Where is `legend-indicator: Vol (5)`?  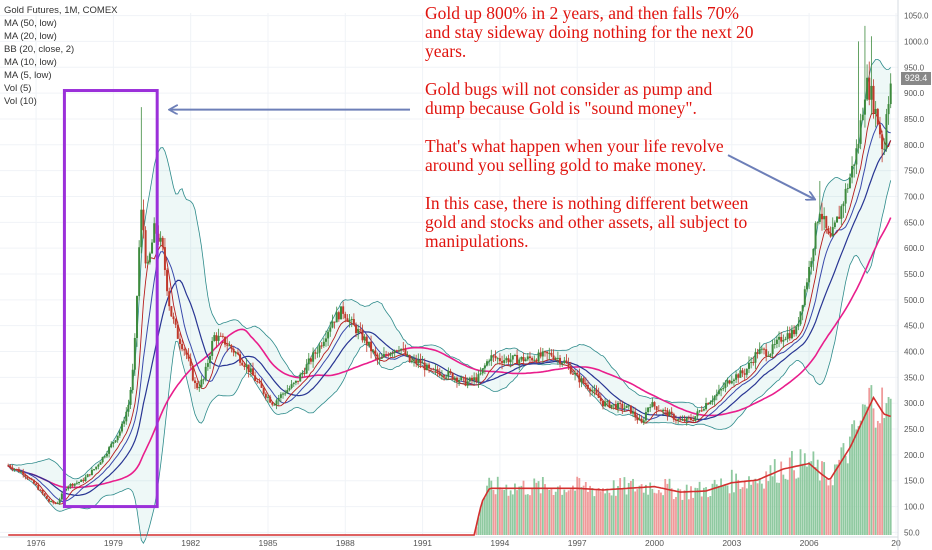
legend-indicator: Vol (5) is located at coordinates (18, 88).